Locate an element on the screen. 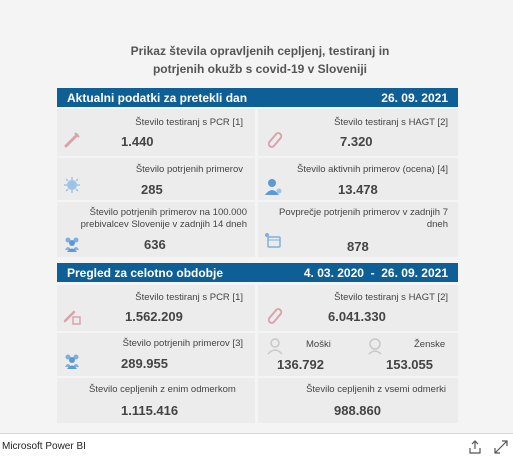  avg7-label-line2: dneh is located at coordinates (437, 224).